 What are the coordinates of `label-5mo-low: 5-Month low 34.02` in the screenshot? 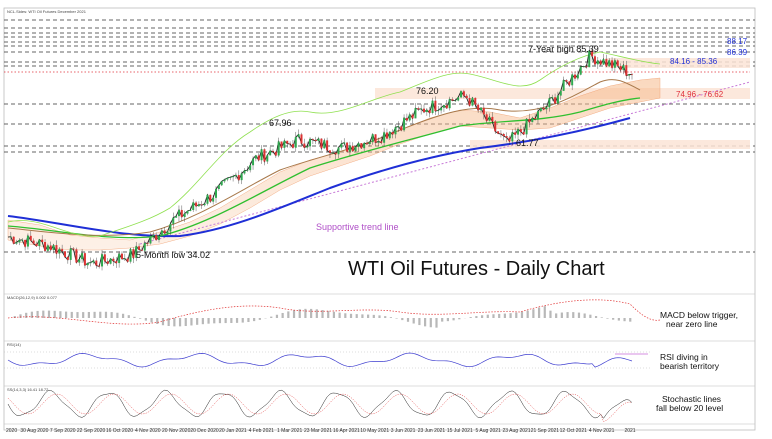 It's located at (173, 255).